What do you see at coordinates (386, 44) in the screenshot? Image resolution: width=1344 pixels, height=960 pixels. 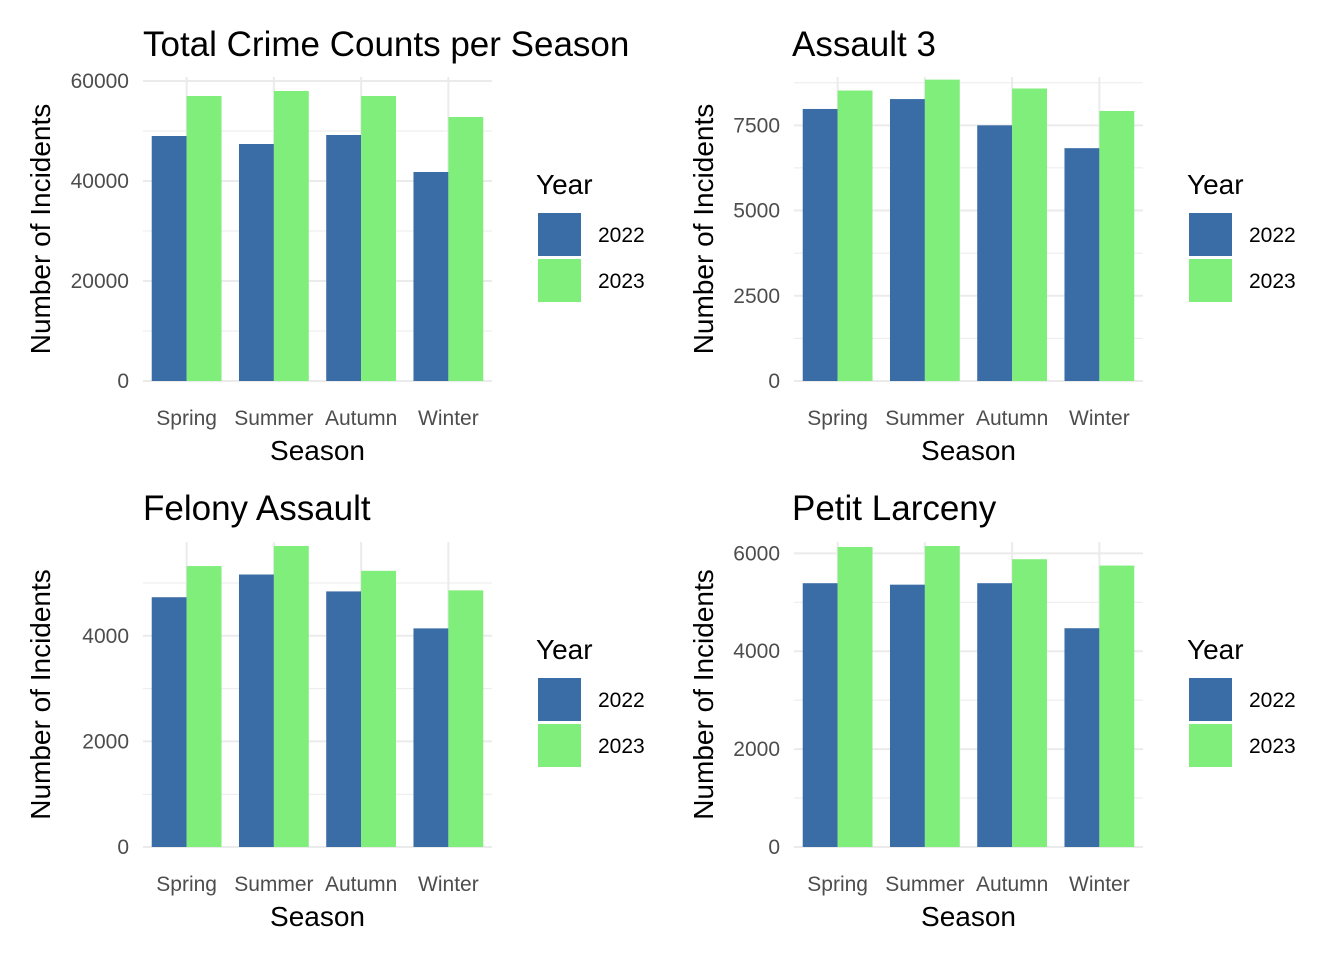 I see `chart-title: Total Crime Counts per Season` at bounding box center [386, 44].